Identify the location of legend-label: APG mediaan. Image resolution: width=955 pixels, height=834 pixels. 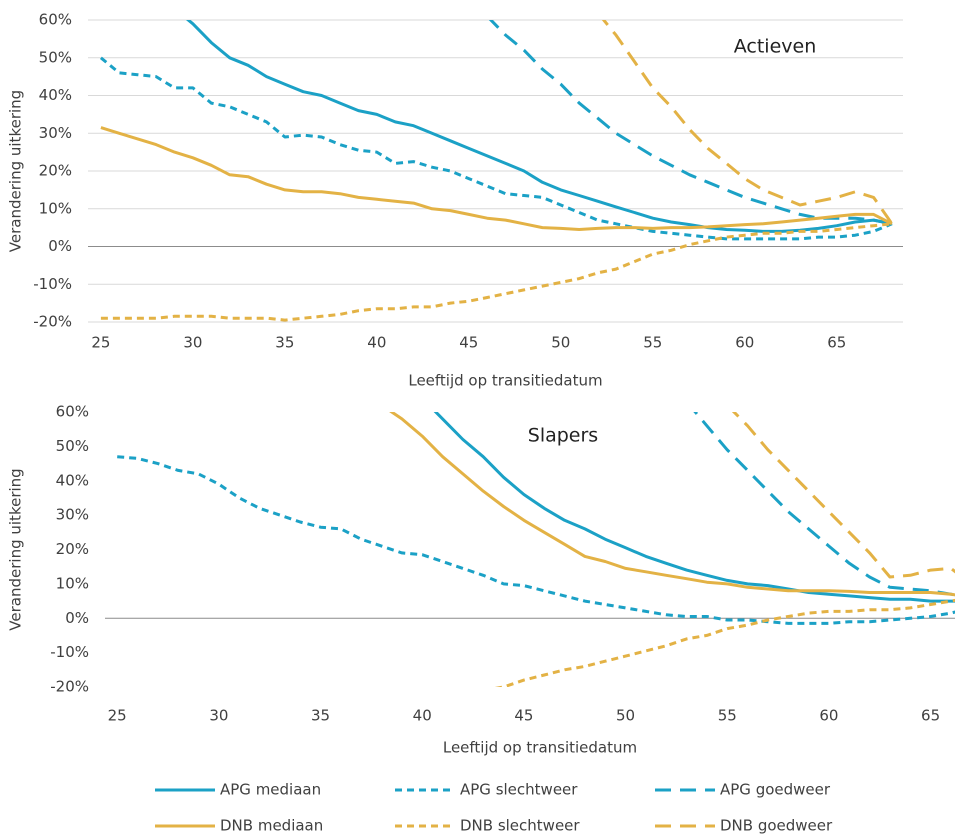
(270, 790).